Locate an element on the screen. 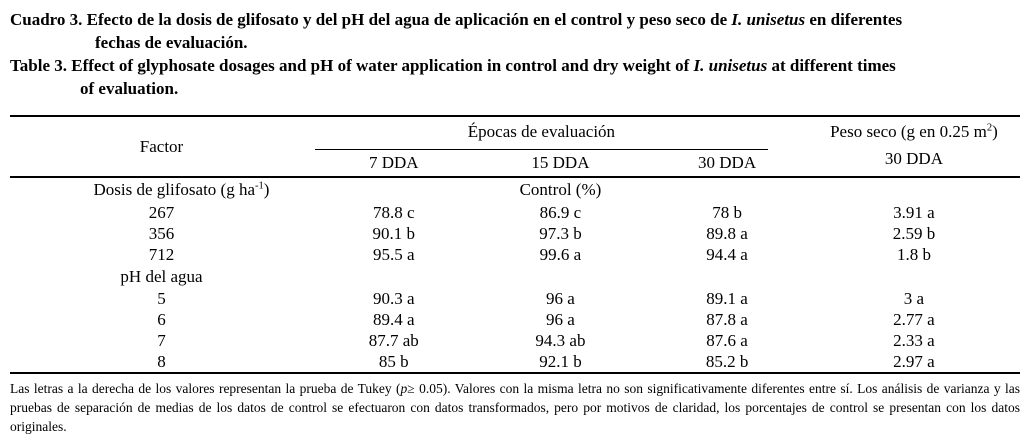 Image resolution: width=1030 pixels, height=436 pixels. cell-peso: 2.59 b is located at coordinates (914, 233).